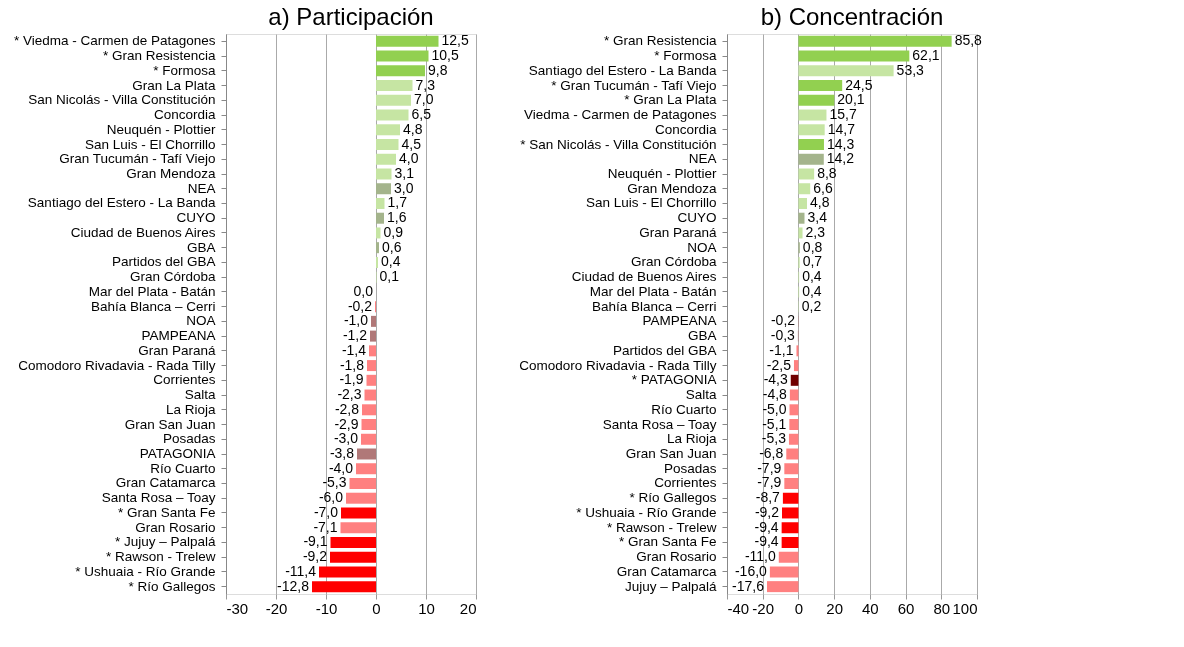 Image resolution: width=1184 pixels, height=647 pixels. Describe the element at coordinates (812, 261) in the screenshot. I see `data-label: 0,7` at that location.